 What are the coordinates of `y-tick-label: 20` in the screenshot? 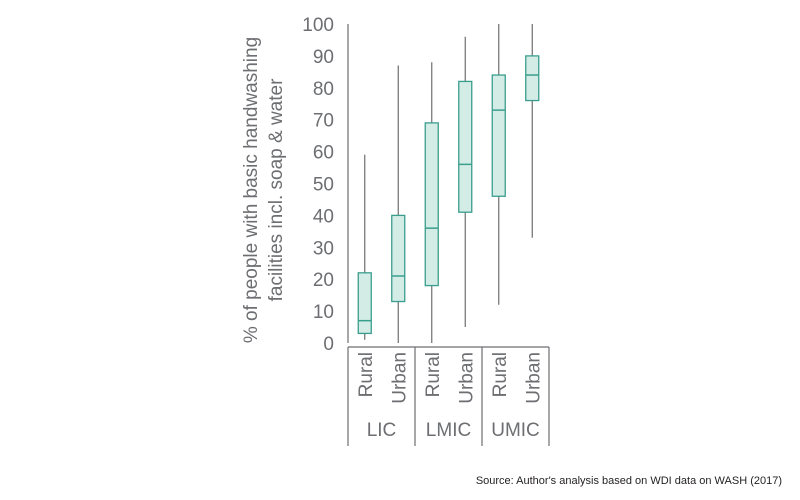 It's located at (323, 280).